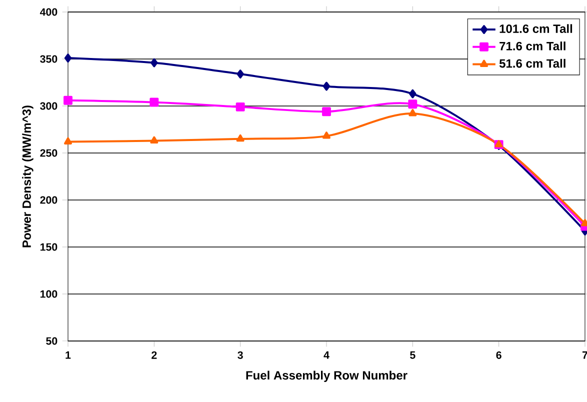  Describe the element at coordinates (499, 355) in the screenshot. I see `x-tick-label: 6` at that location.